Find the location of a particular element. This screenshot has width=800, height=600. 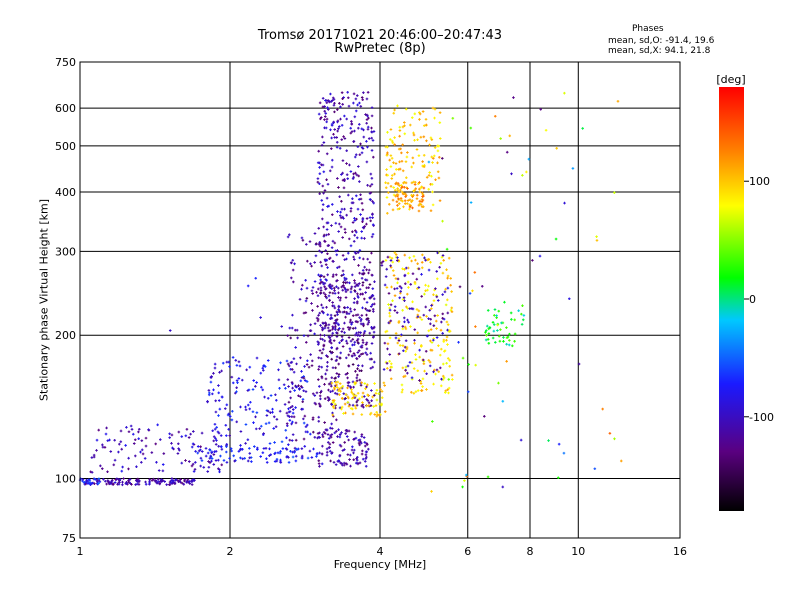

point-cluster-F2-lower-bands is located at coordinates (346, 341).